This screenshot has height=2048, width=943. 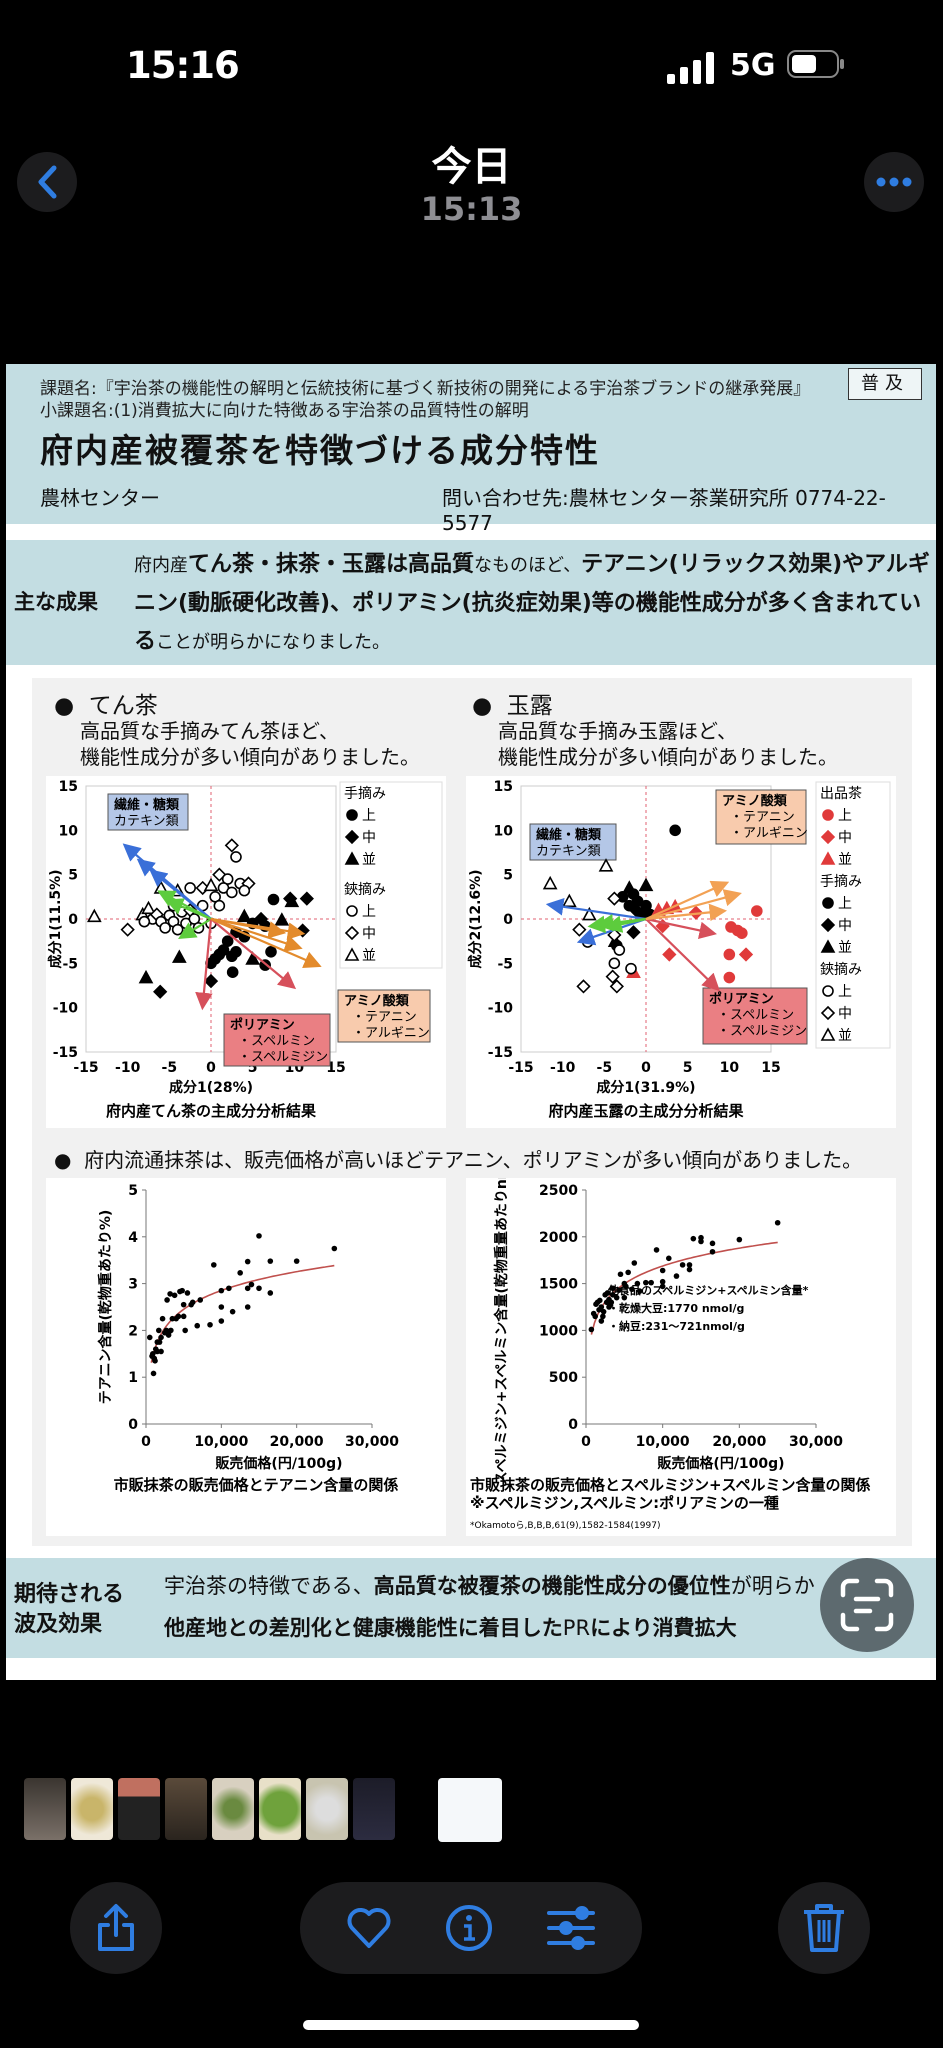 What do you see at coordinates (571, 1928) in the screenshot?
I see `adjust-sliders-icon` at bounding box center [571, 1928].